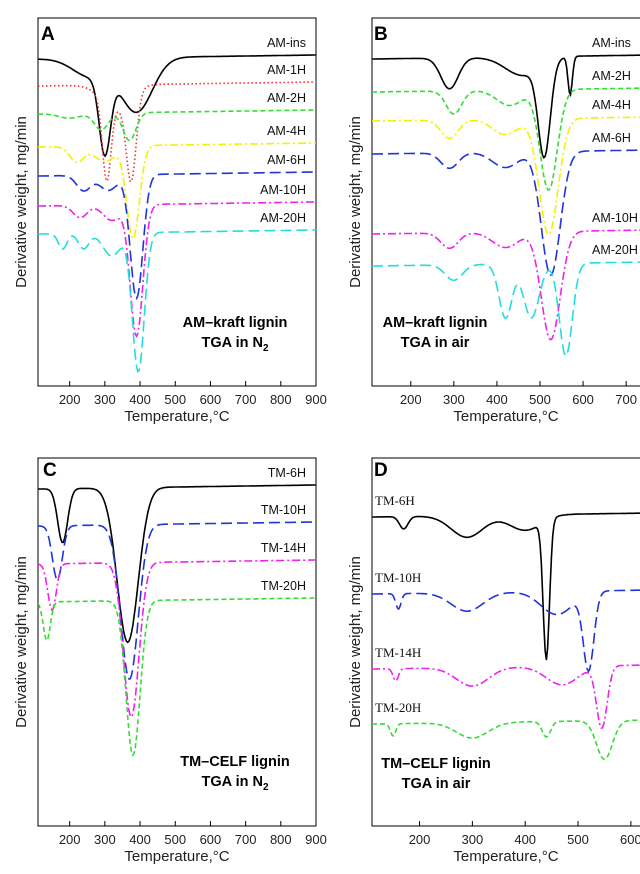  Describe the element at coordinates (177, 191) in the screenshot. I see `series-line-am-4h` at that location.